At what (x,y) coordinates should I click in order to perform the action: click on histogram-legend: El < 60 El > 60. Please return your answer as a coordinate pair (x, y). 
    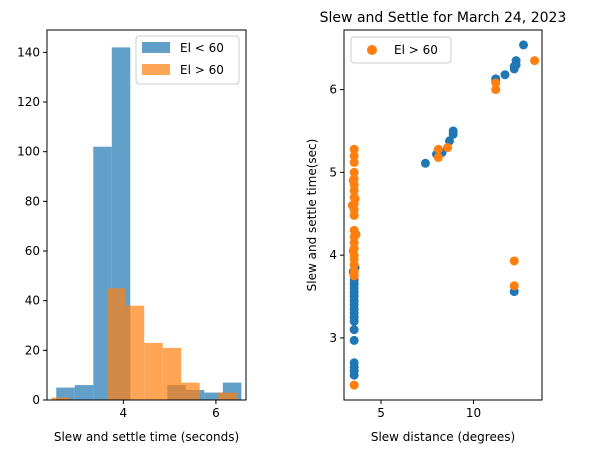
    Looking at the image, I should click on (187, 60).